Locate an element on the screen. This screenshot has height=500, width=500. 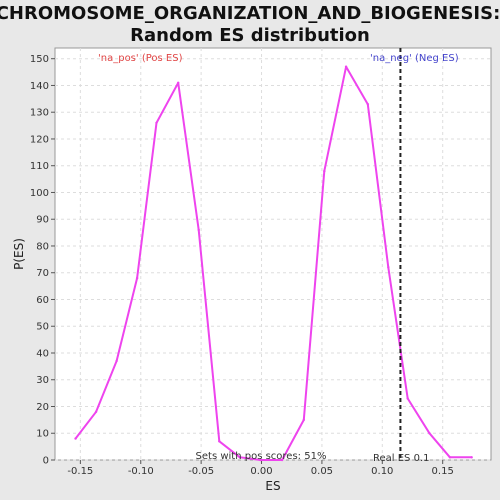
y-axis-ticks: 0 10 20 30 40 50 60 70 80 90 100 110 120 130 140 150 is located at coordinates (42, 260).